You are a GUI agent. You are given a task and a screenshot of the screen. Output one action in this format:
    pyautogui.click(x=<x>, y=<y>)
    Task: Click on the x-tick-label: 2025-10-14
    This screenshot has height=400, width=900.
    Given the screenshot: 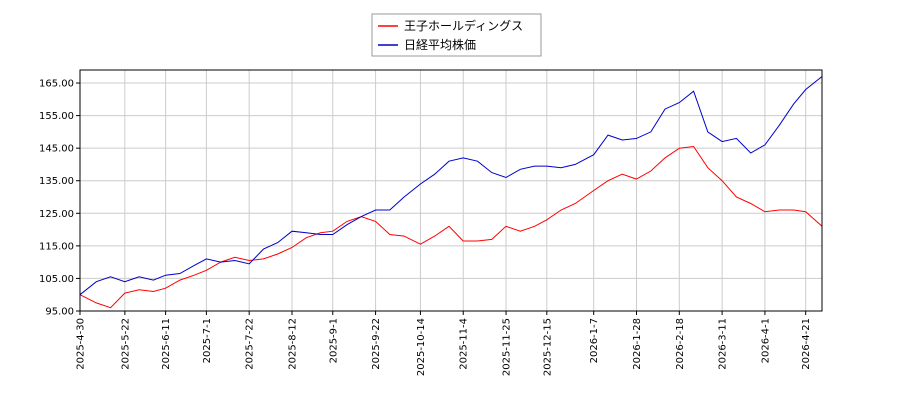 What is the action you would take?
    pyautogui.click(x=421, y=347)
    